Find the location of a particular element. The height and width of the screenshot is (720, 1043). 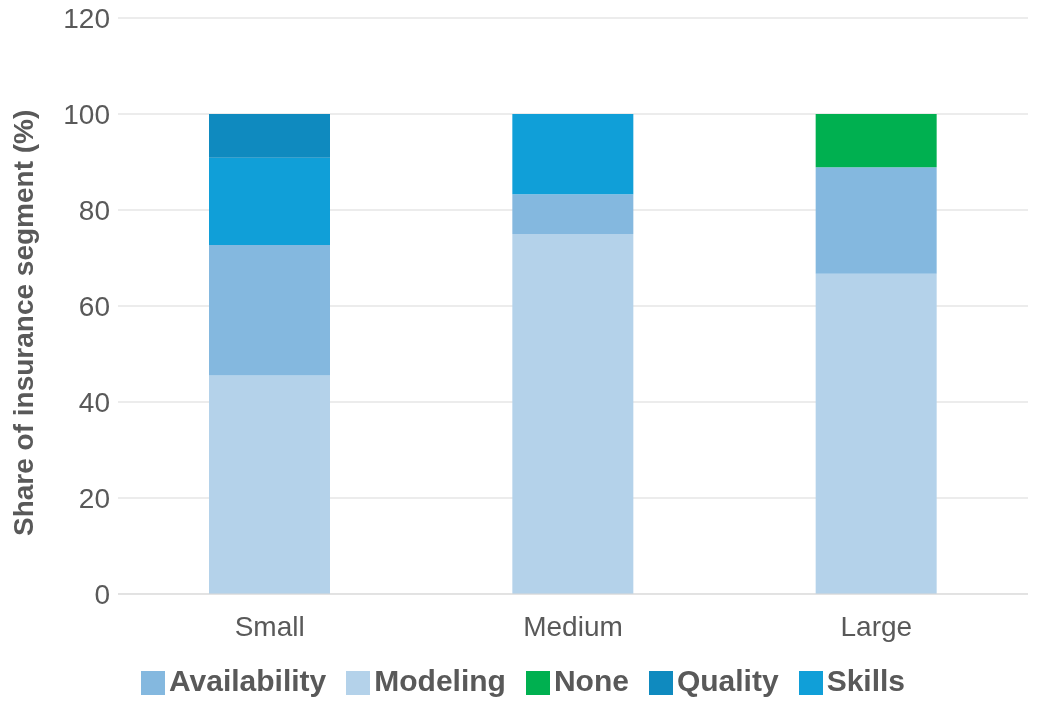

y-tick-label: 100 is located at coordinates (86, 114).